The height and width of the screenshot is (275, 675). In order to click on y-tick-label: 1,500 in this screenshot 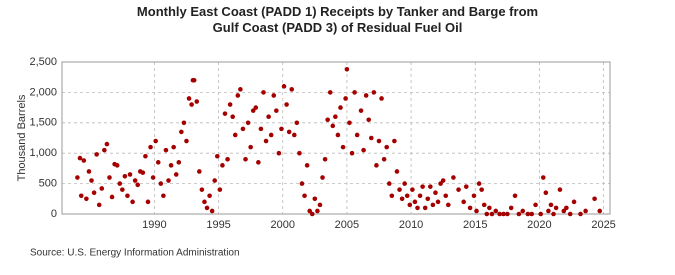, I will do `click(43, 123)`.